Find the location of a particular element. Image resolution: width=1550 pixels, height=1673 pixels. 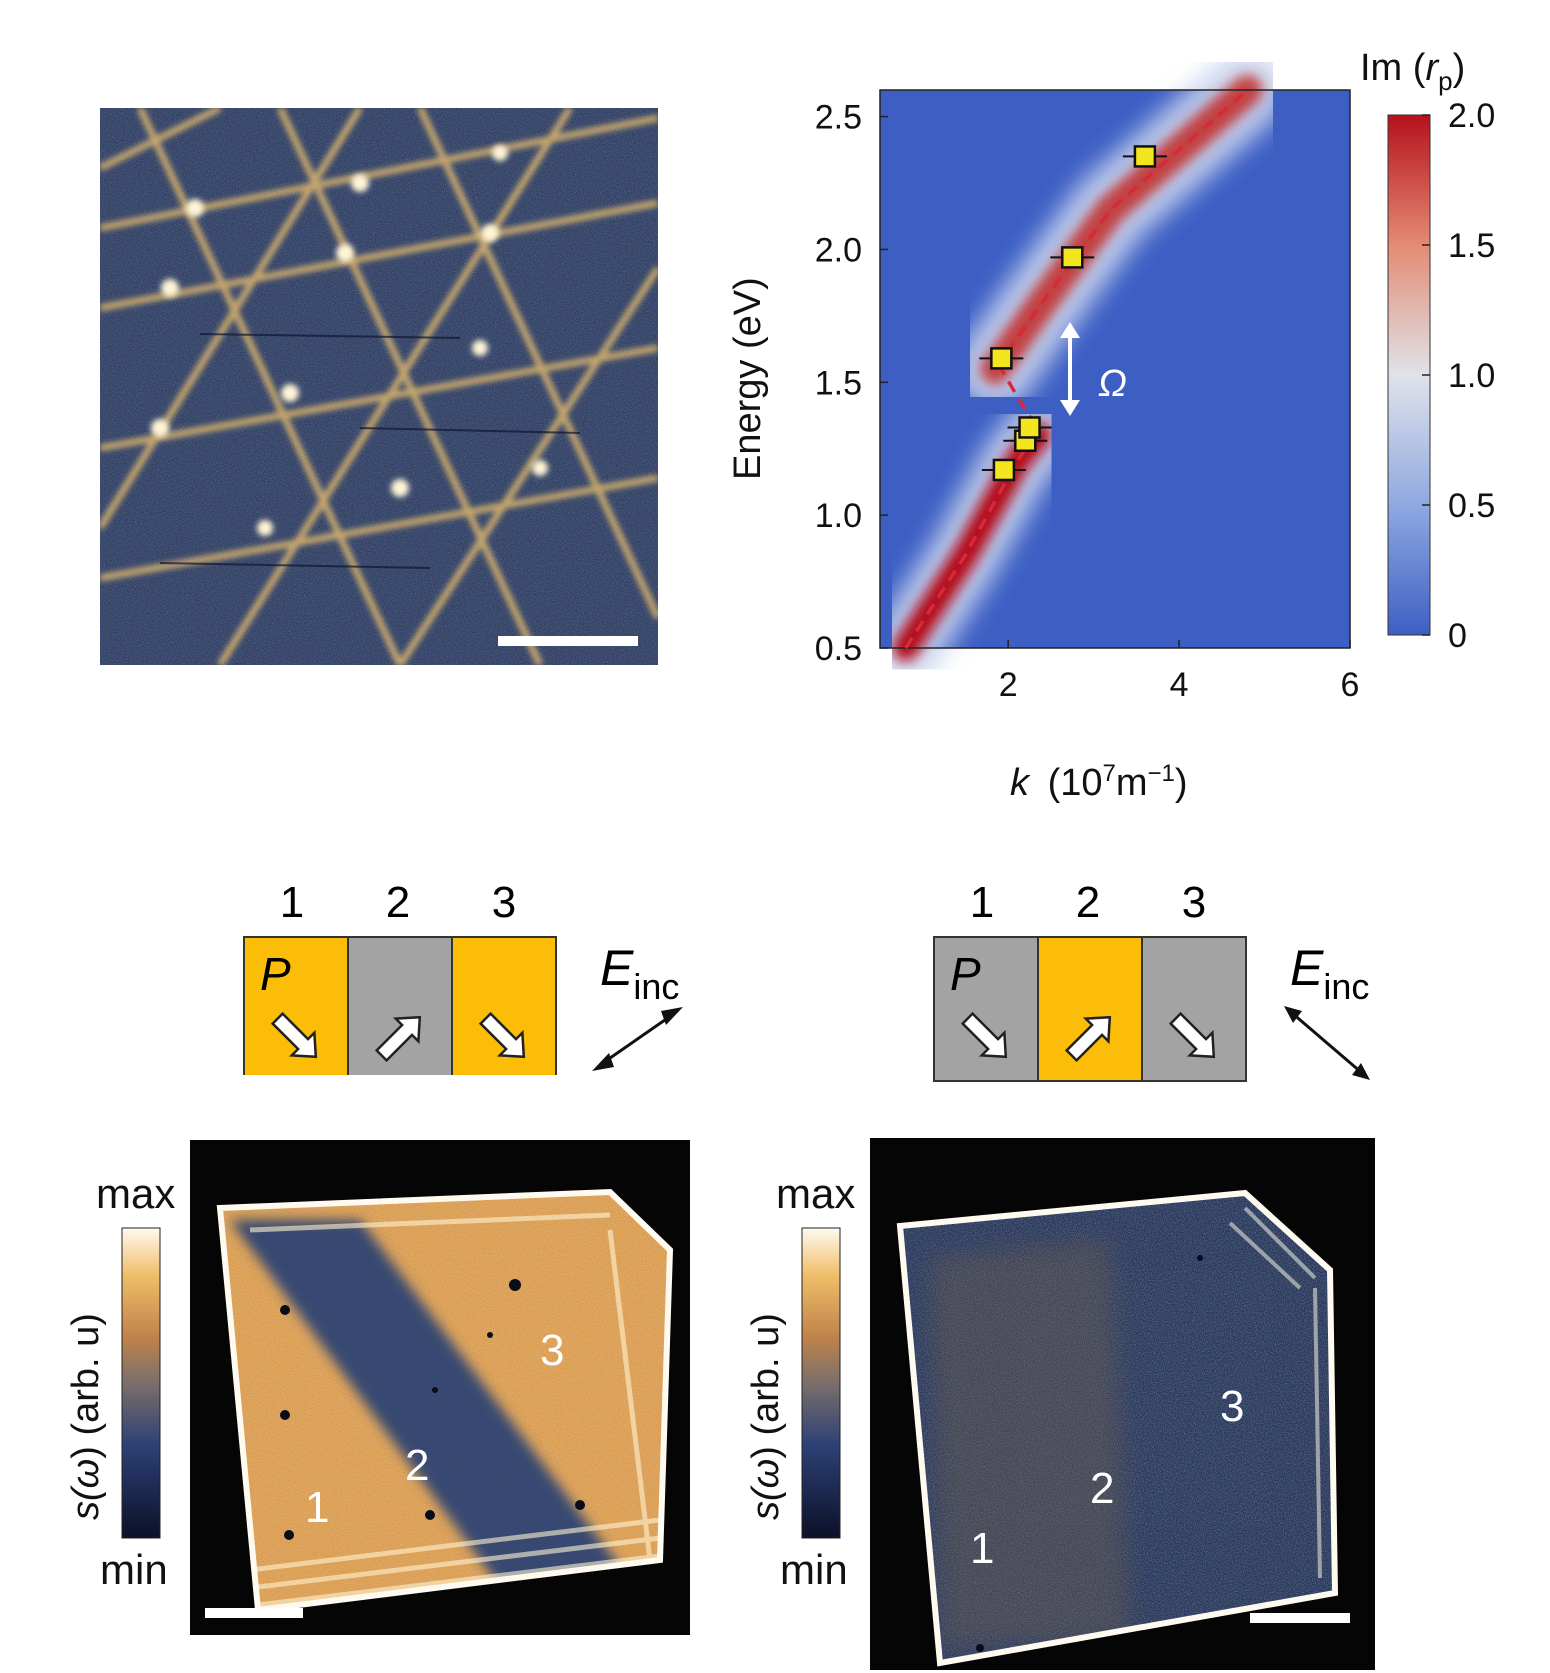

plot-frame is located at coordinates (1115, 369).